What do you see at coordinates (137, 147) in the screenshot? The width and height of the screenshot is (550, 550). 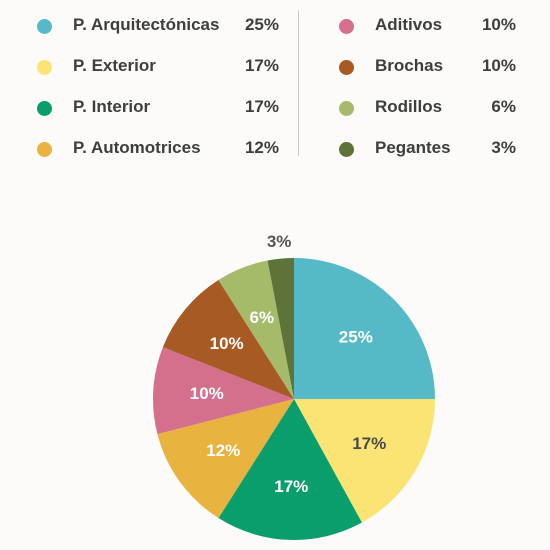 I see `legend-label: P. Automotrices` at bounding box center [137, 147].